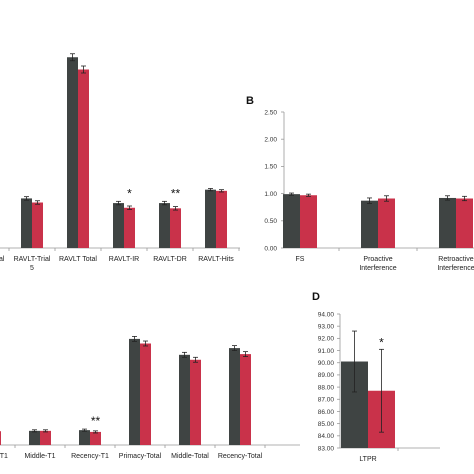  What do you see at coordinates (96, 421) in the screenshot?
I see `panel-c-significance-marker: **` at bounding box center [96, 421].